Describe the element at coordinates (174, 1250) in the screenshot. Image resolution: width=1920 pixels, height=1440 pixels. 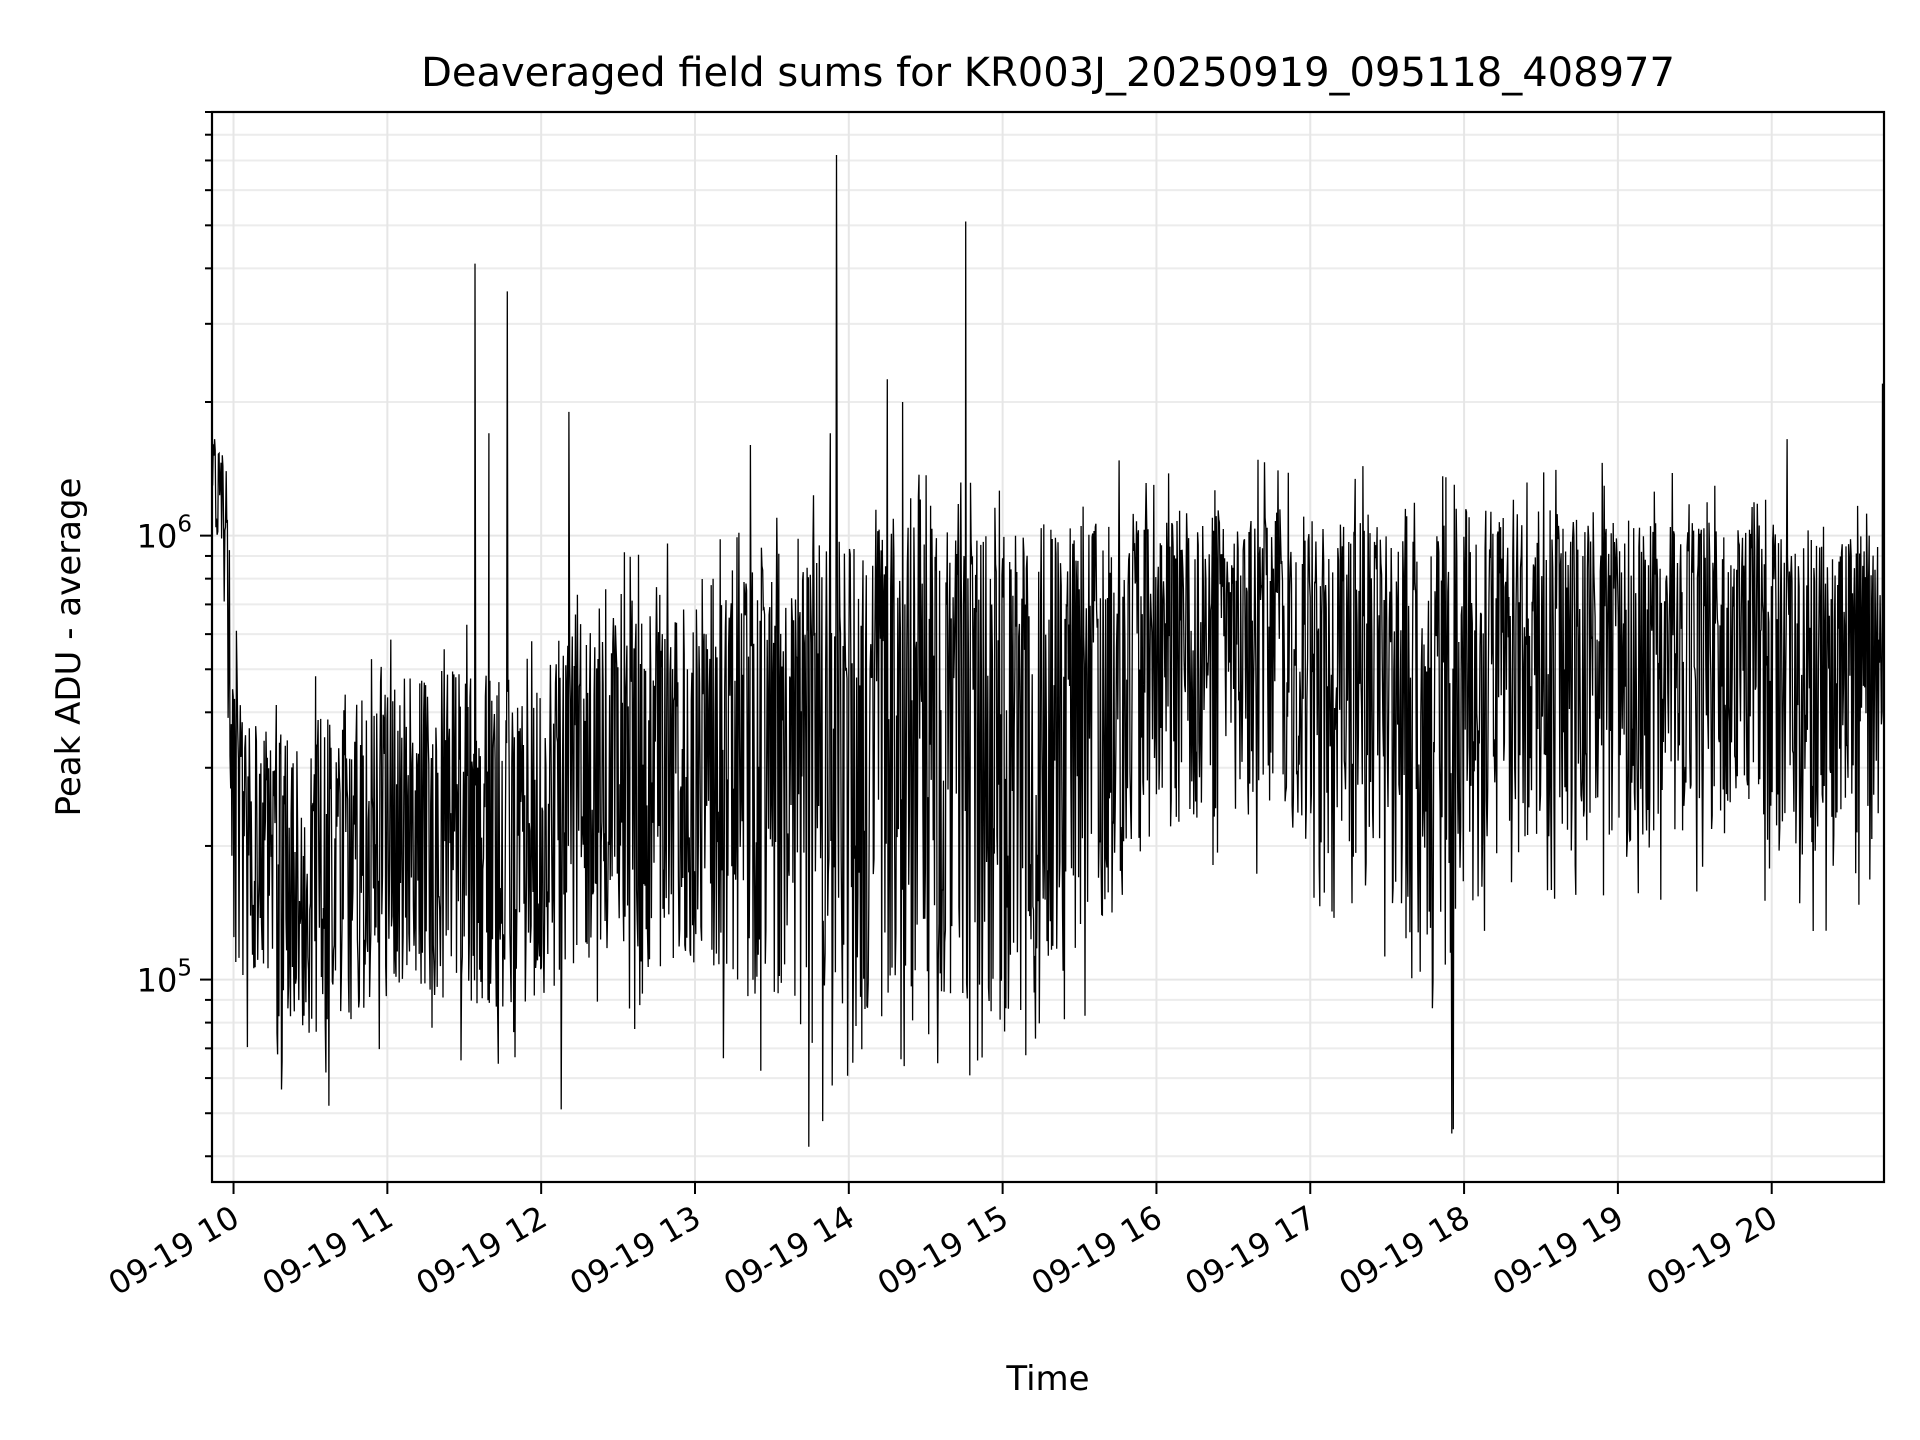
I see `x-tick-label: 09-19 10` at that location.